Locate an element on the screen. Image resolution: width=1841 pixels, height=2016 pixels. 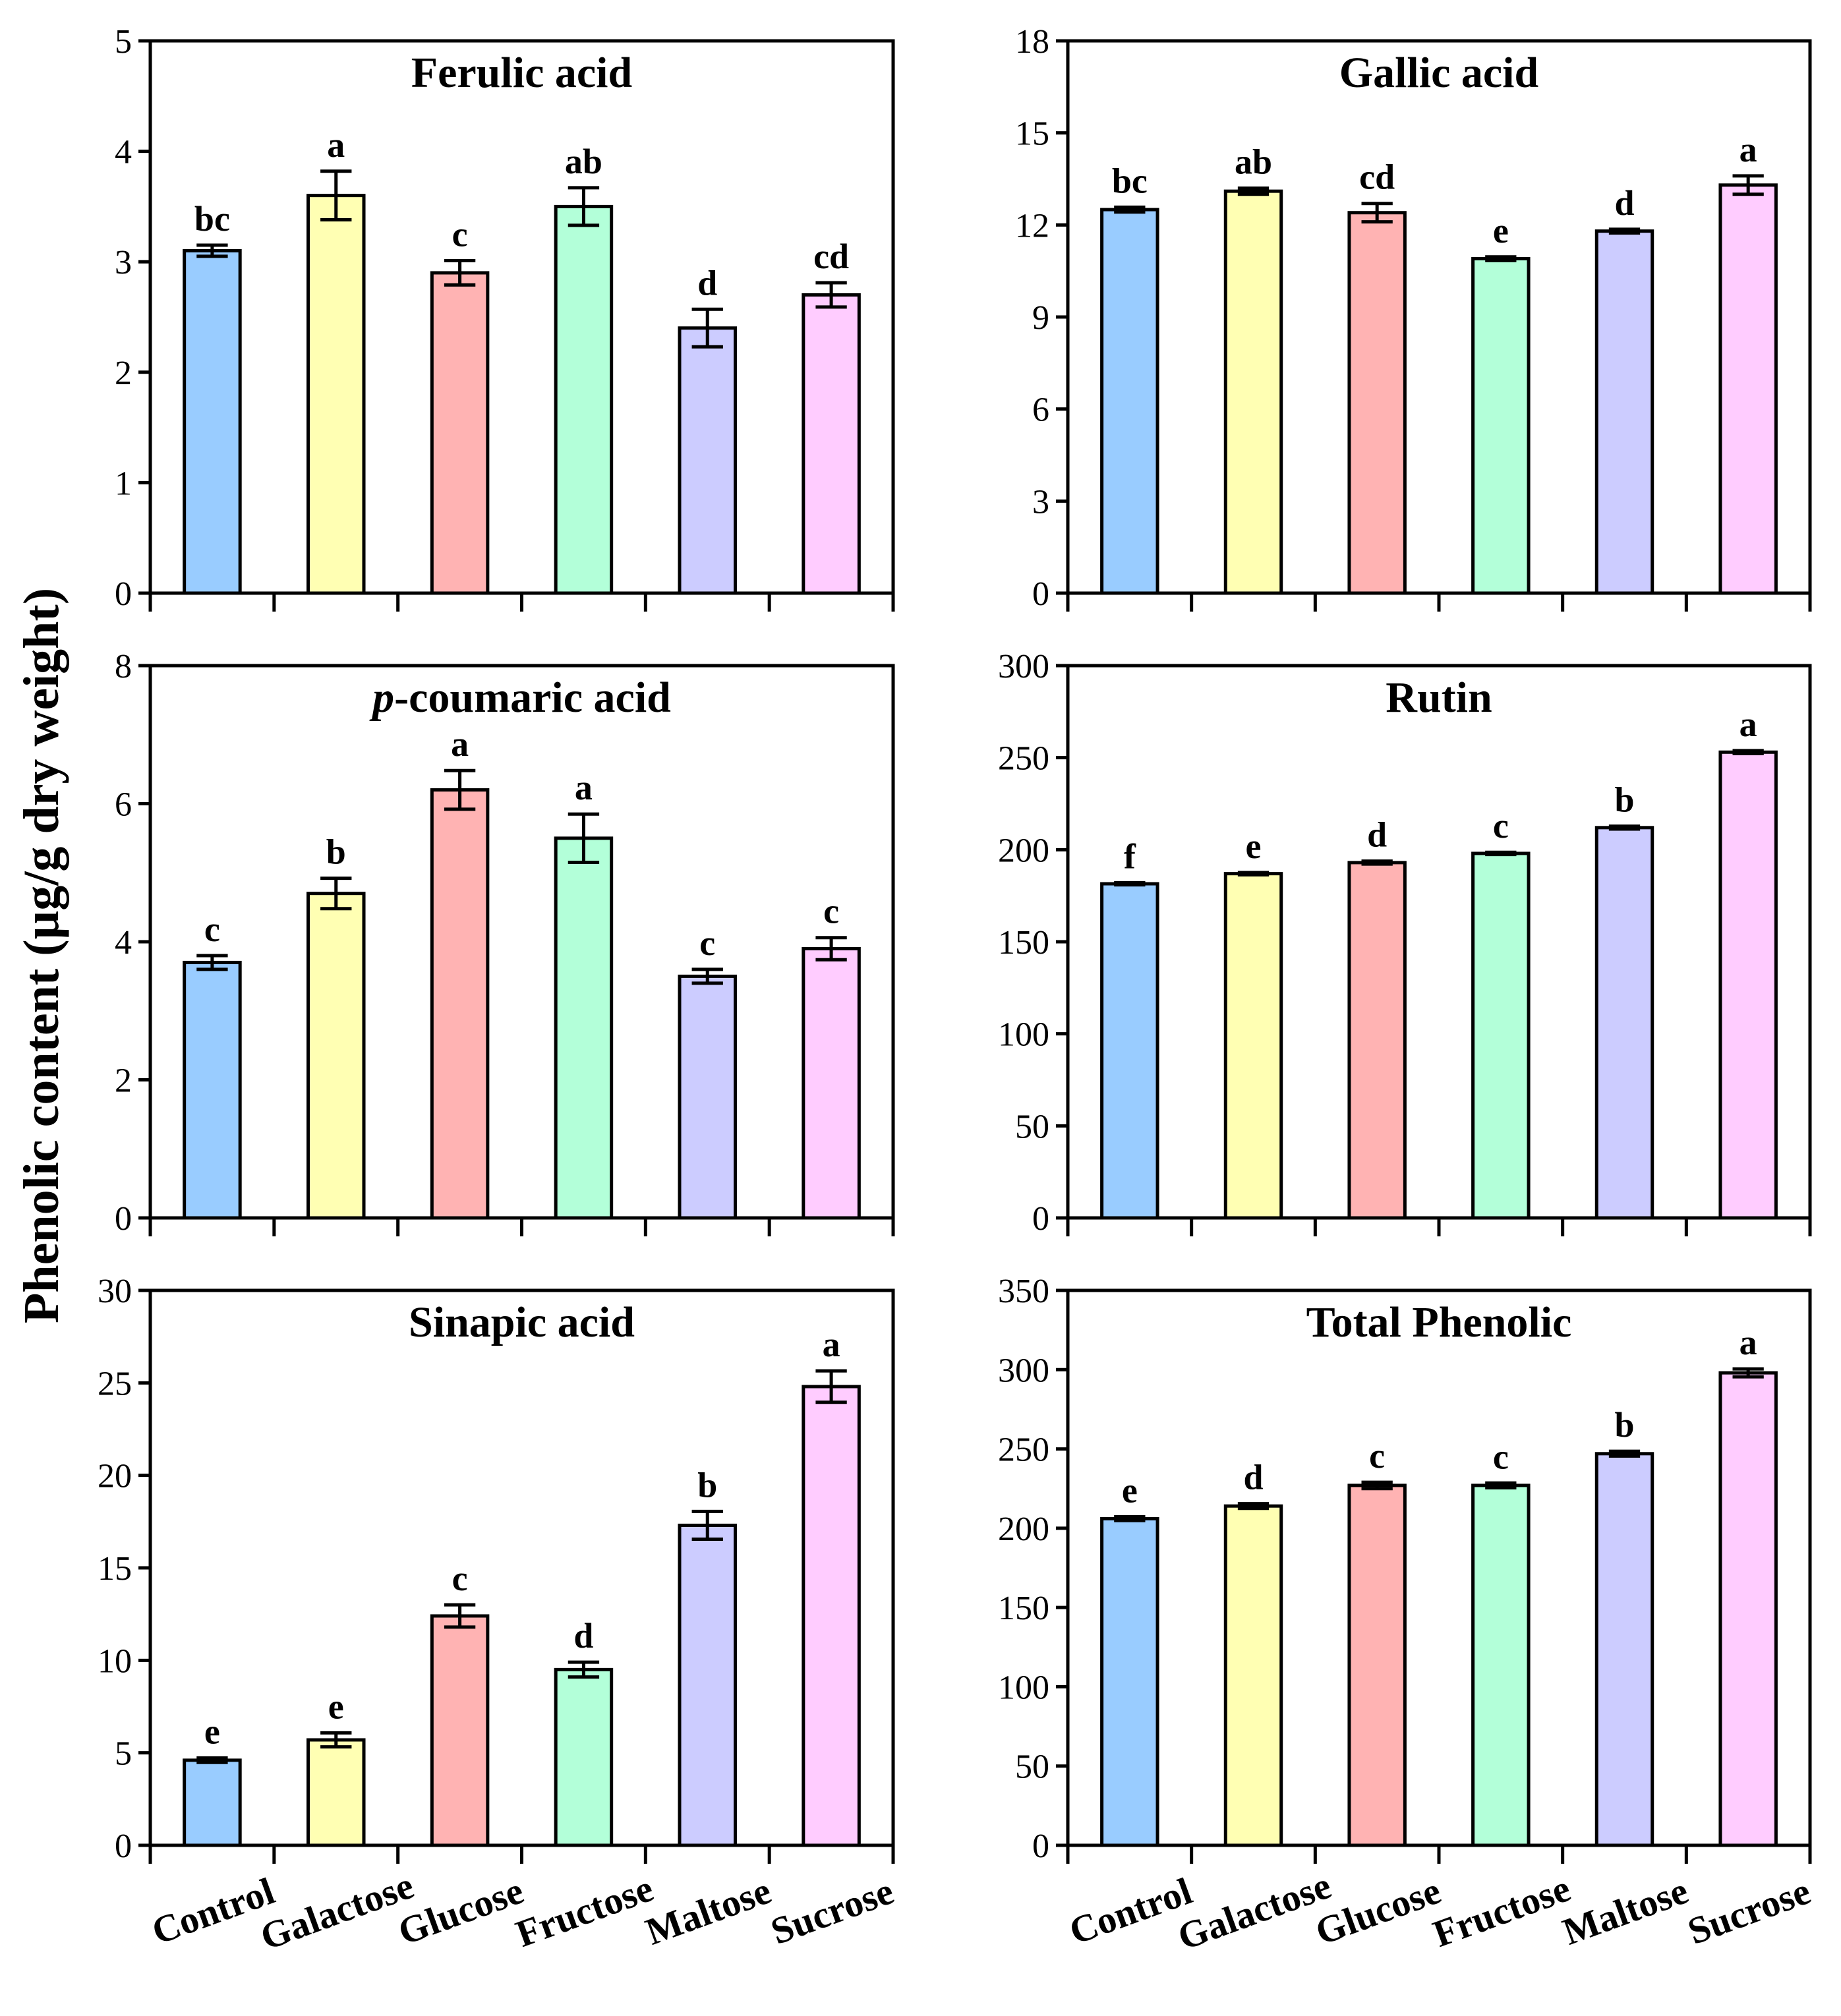
title-rest-part: -coumaric acid is located at coordinates (532, 698).